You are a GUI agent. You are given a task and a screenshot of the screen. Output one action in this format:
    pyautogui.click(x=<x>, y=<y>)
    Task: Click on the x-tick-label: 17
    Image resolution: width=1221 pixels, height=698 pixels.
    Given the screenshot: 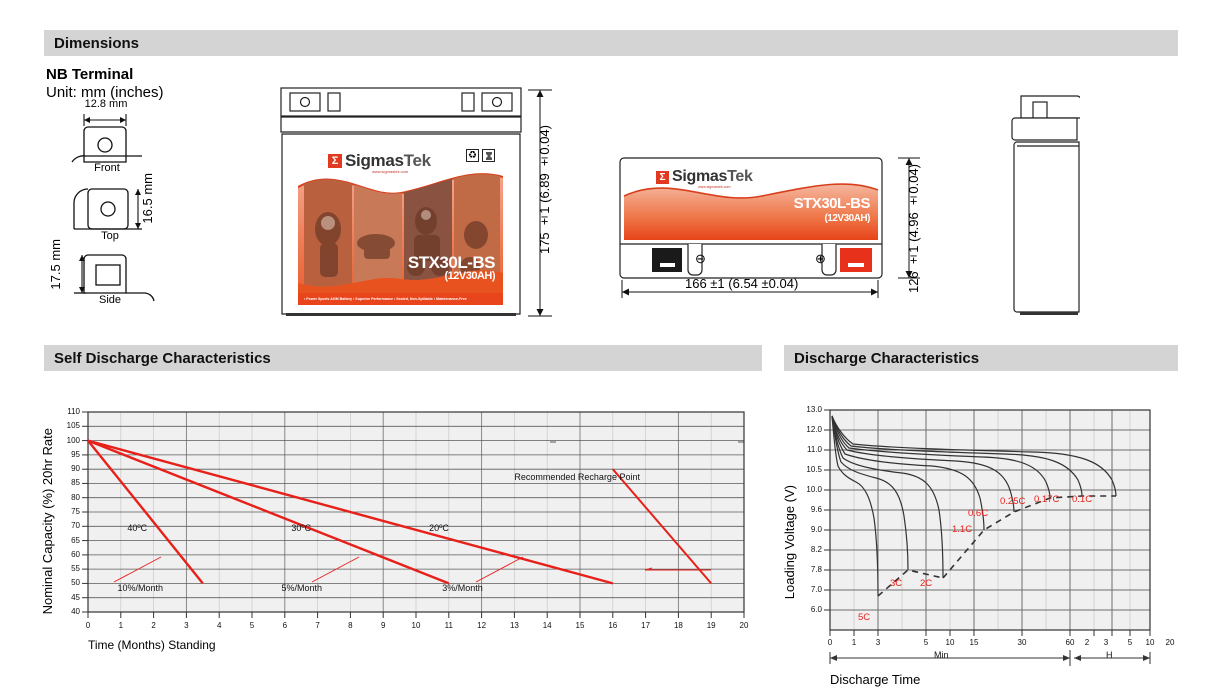 What is the action you would take?
    pyautogui.click(x=646, y=625)
    